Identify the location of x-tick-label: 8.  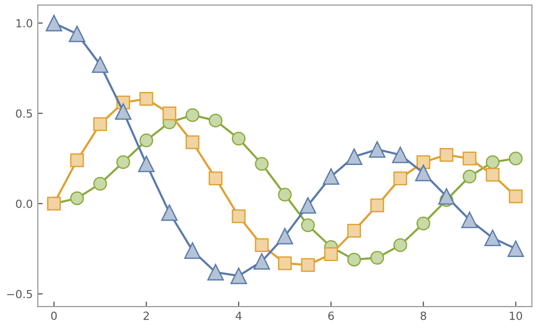
(423, 316).